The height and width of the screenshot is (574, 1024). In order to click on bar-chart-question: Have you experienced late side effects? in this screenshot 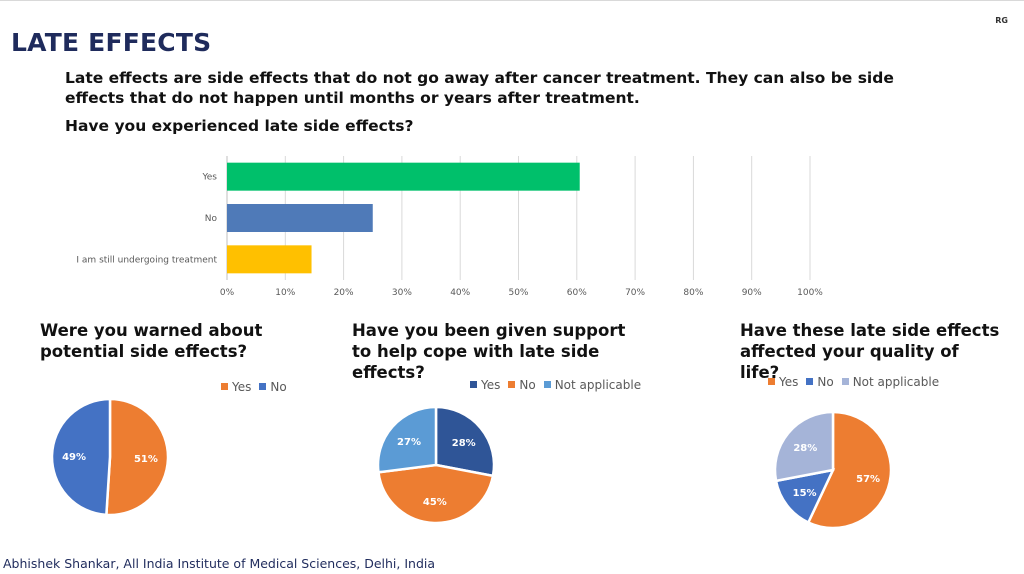, I will do `click(239, 126)`.